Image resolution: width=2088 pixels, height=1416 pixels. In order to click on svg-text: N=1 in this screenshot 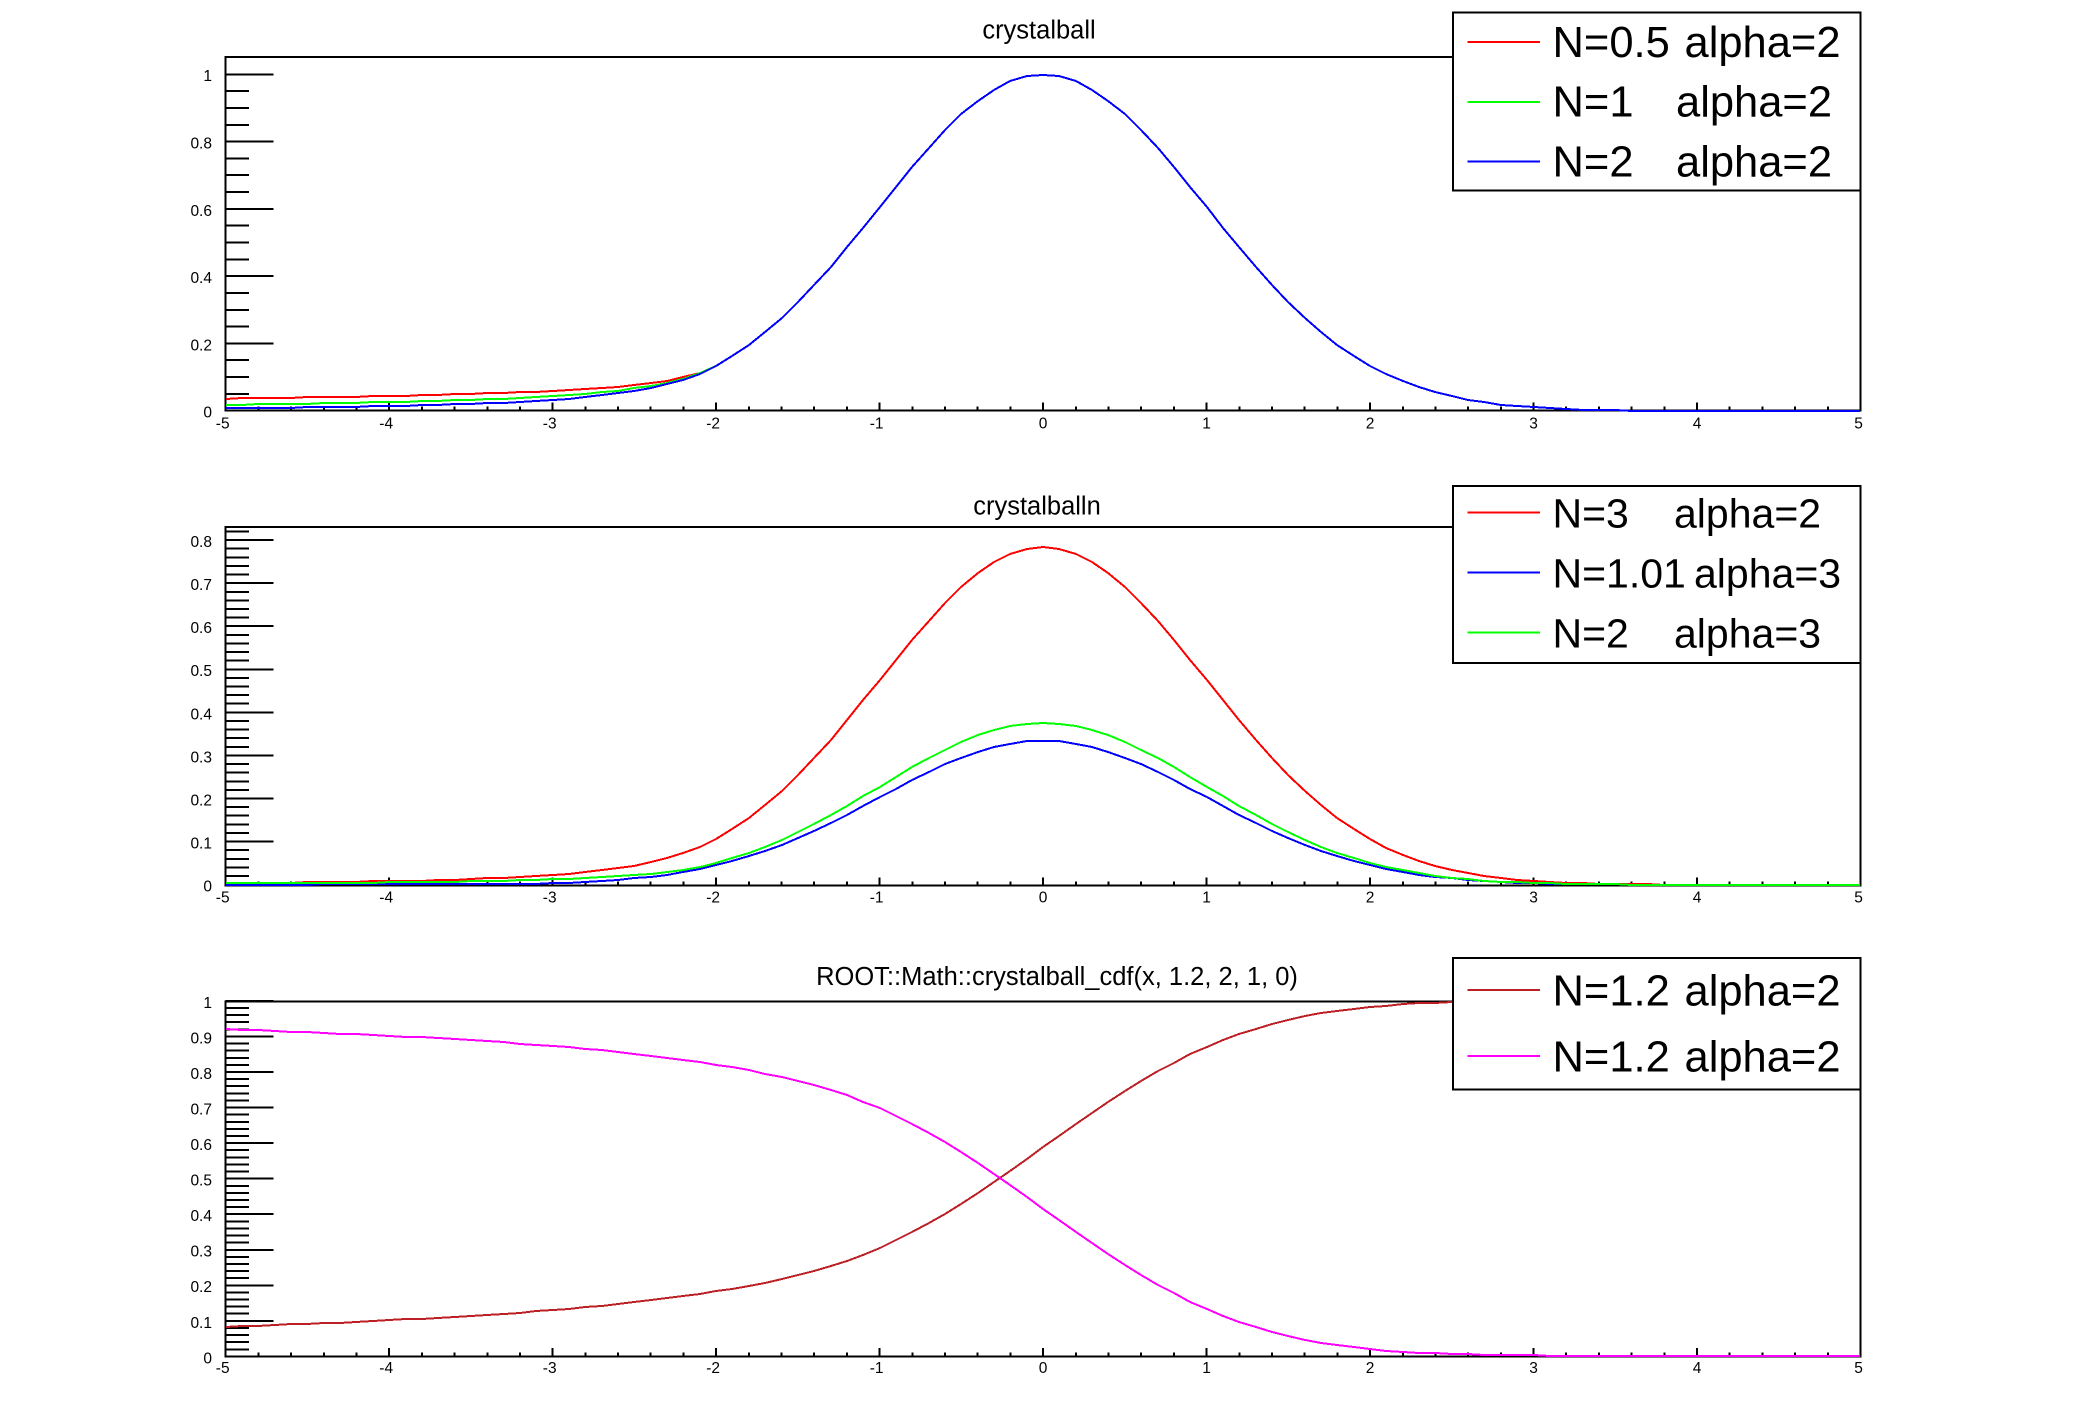, I will do `click(1593, 103)`.